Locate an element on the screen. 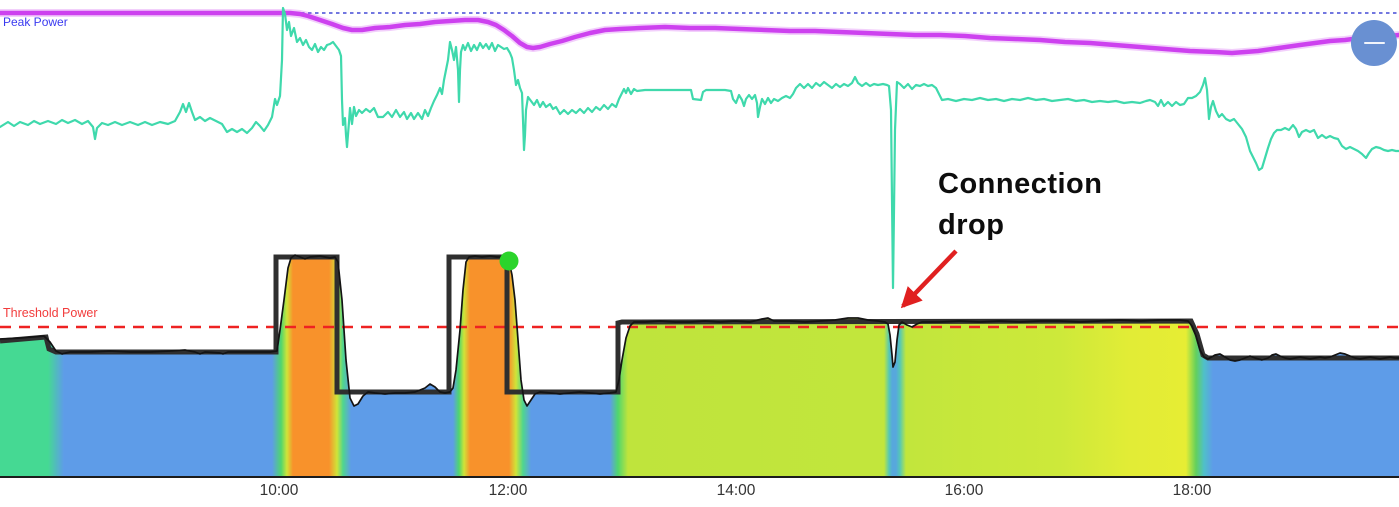  threshold-power-label: Threshold Power is located at coordinates (50, 313).